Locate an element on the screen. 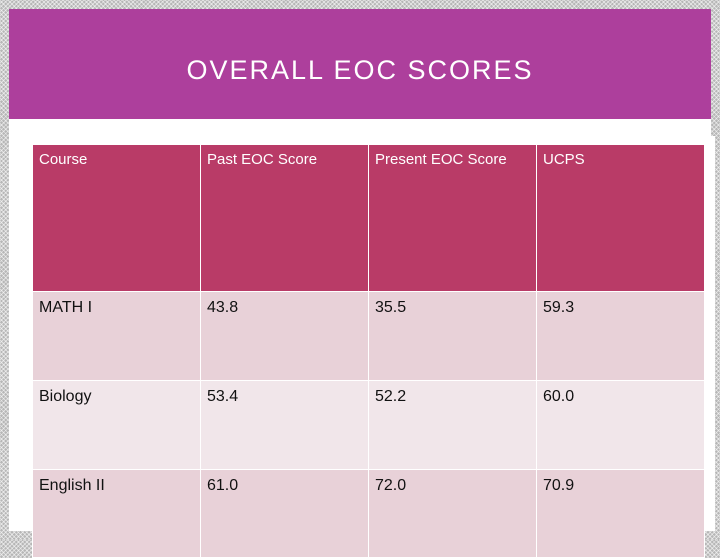  cell-ucps: 59.3 is located at coordinates (620, 336).